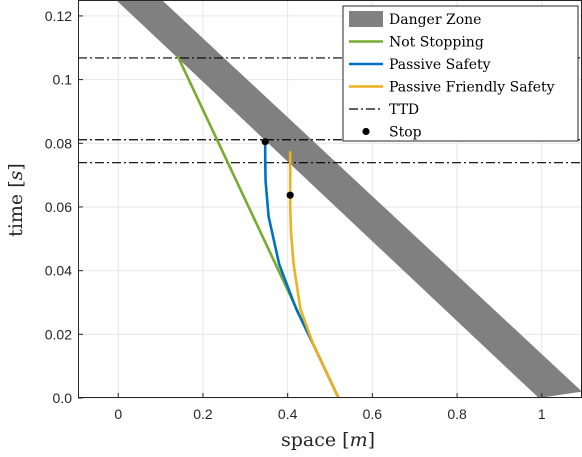 The width and height of the screenshot is (582, 457). Describe the element at coordinates (58, 207) in the screenshot. I see `y-tick-label: 0.06` at that location.